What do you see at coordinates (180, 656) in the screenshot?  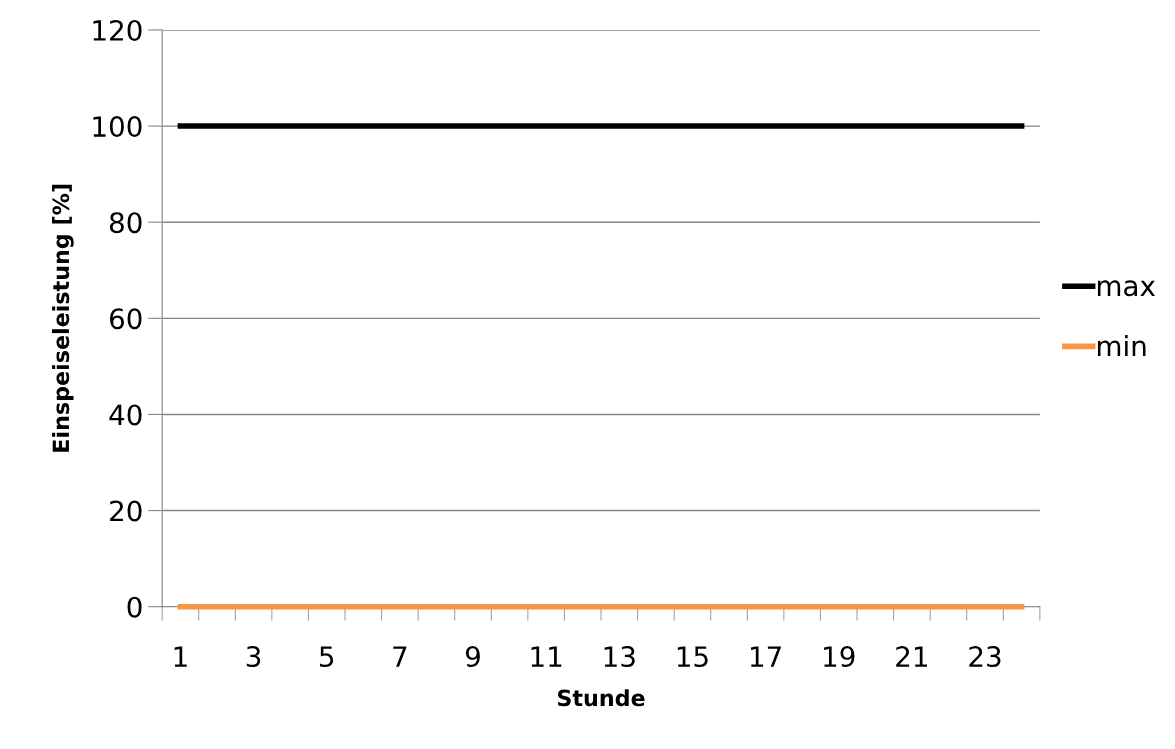 I see `x-tick-label: 1` at bounding box center [180, 656].